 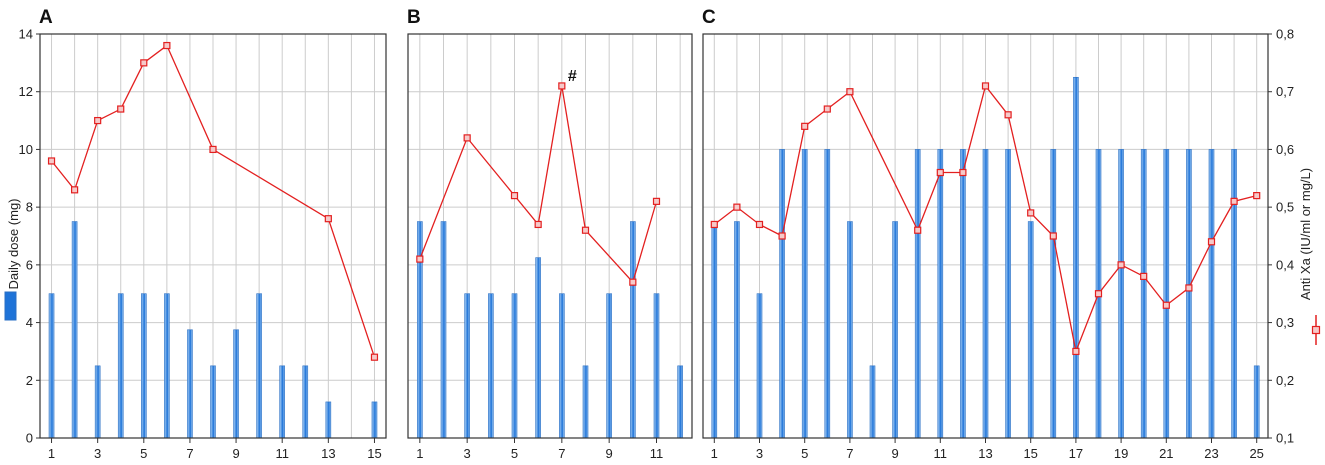 I want to click on left-tick-label: 2, so click(x=29, y=380).